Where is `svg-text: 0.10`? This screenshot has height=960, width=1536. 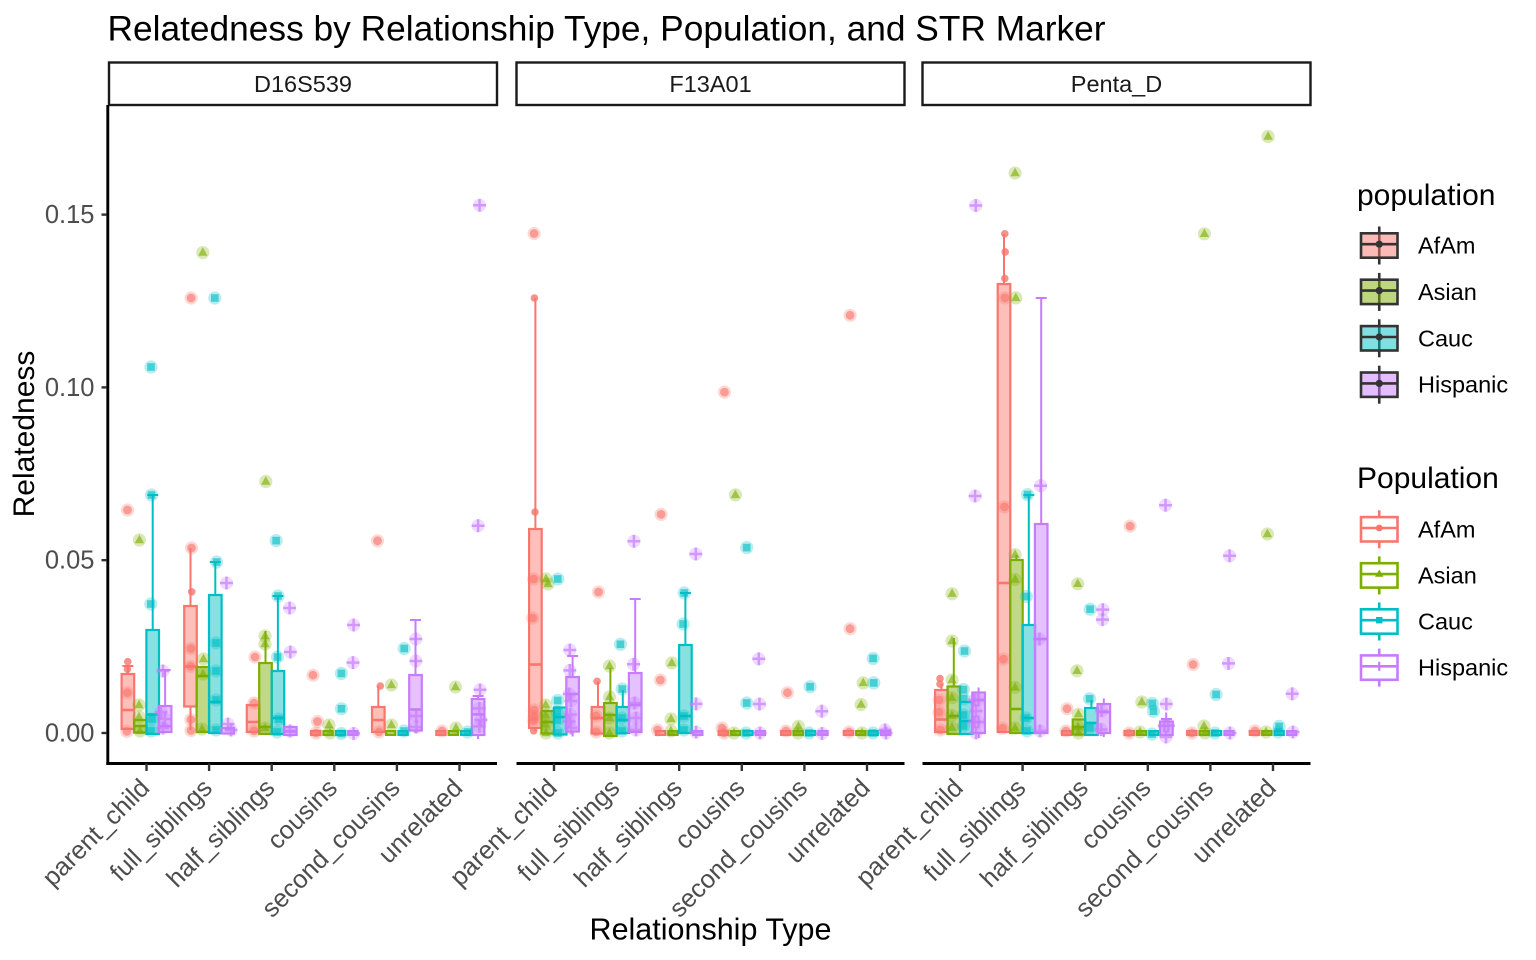 svg-text: 0.10 is located at coordinates (70, 388).